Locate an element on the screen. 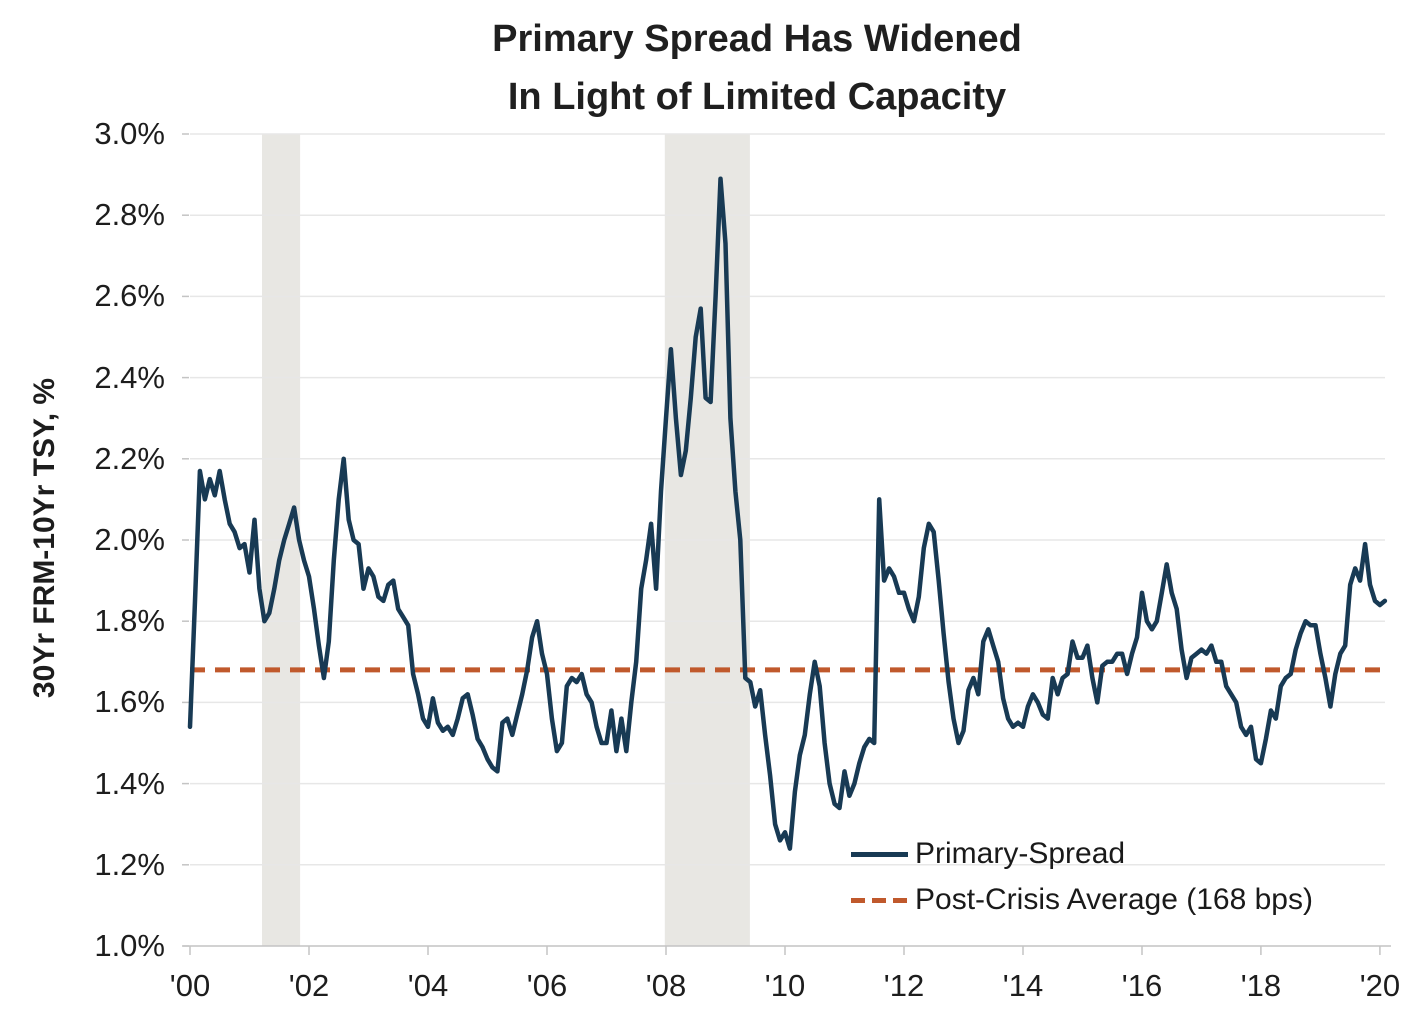 The image size is (1419, 1030). legend-item-primary-spread: Primary-Spread is located at coordinates (1082, 854).